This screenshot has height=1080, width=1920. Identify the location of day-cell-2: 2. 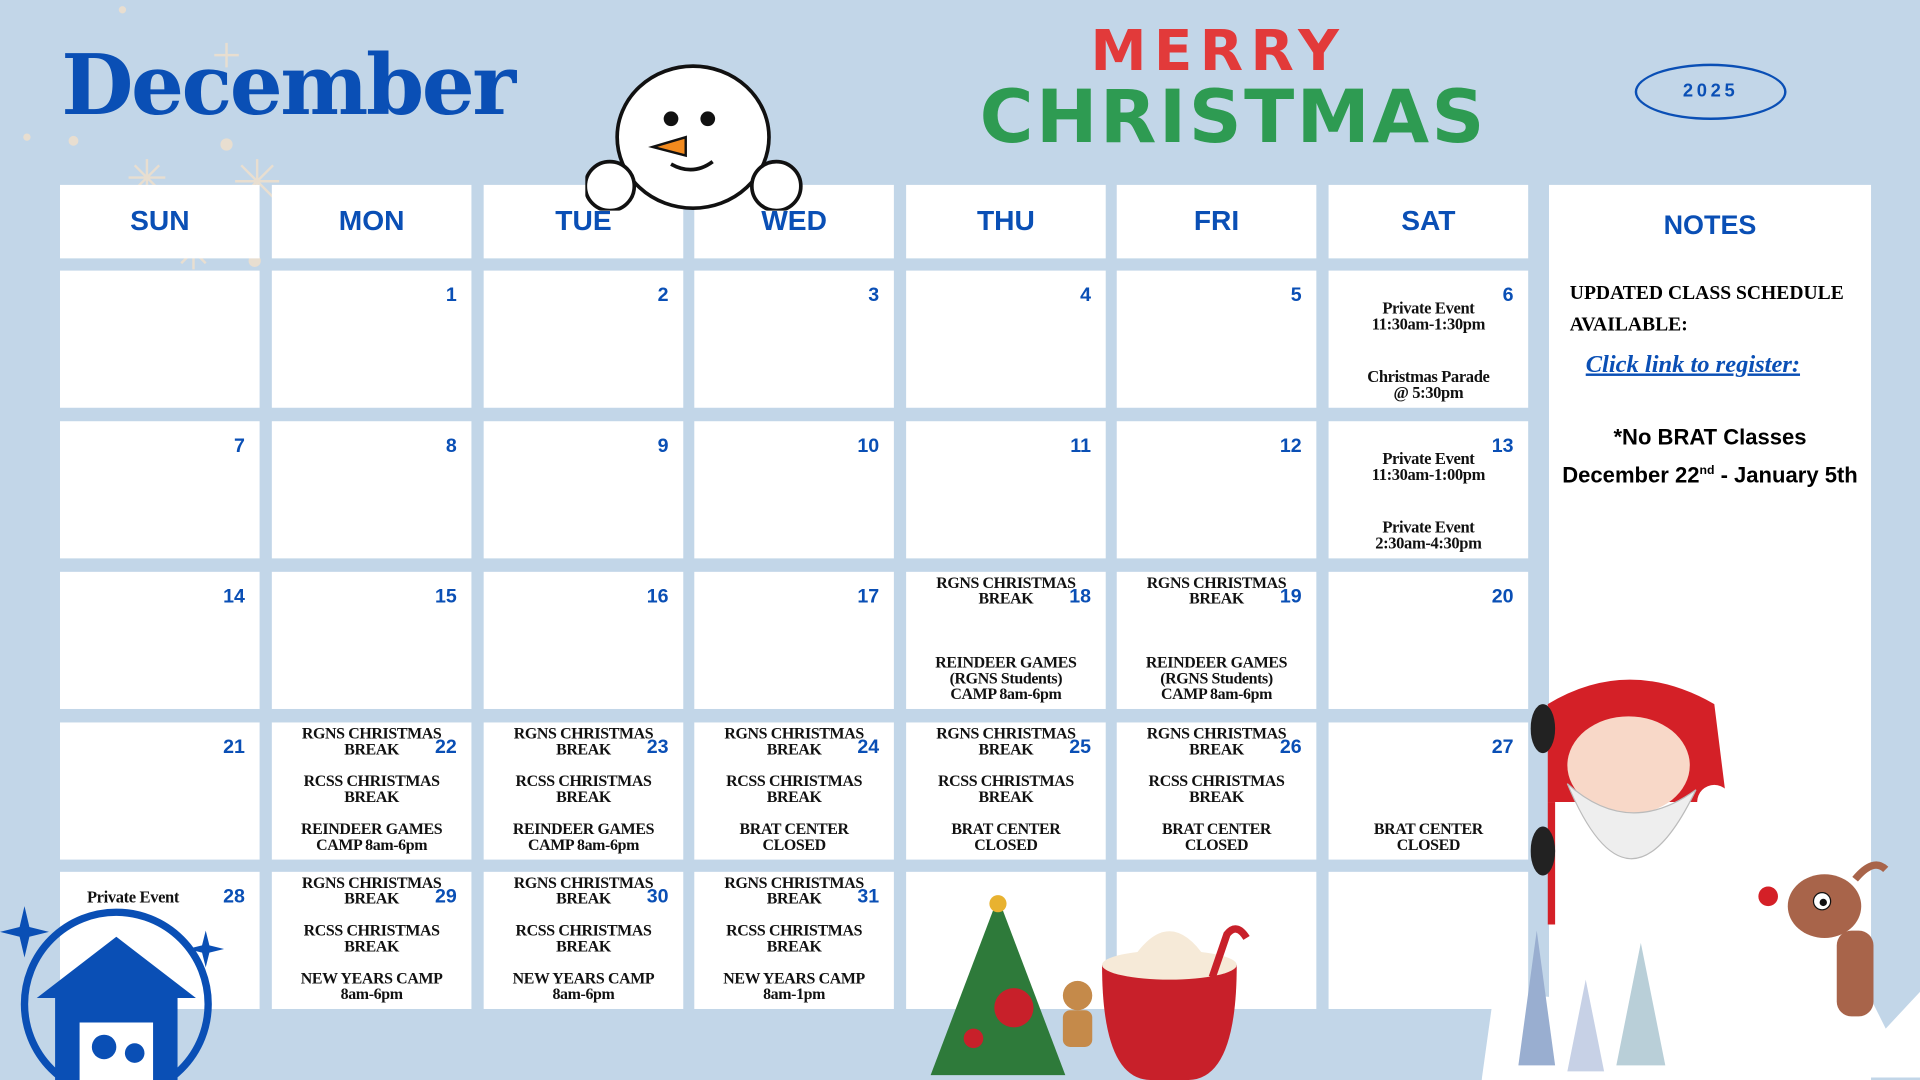
(583, 339).